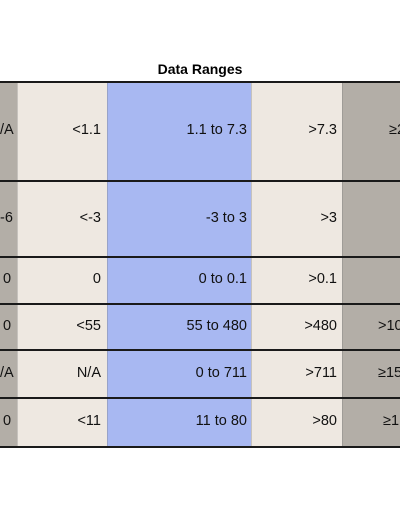 This screenshot has width=400, height=516. What do you see at coordinates (221, 373) in the screenshot?
I see `table-cell: 0 to 711` at bounding box center [221, 373].